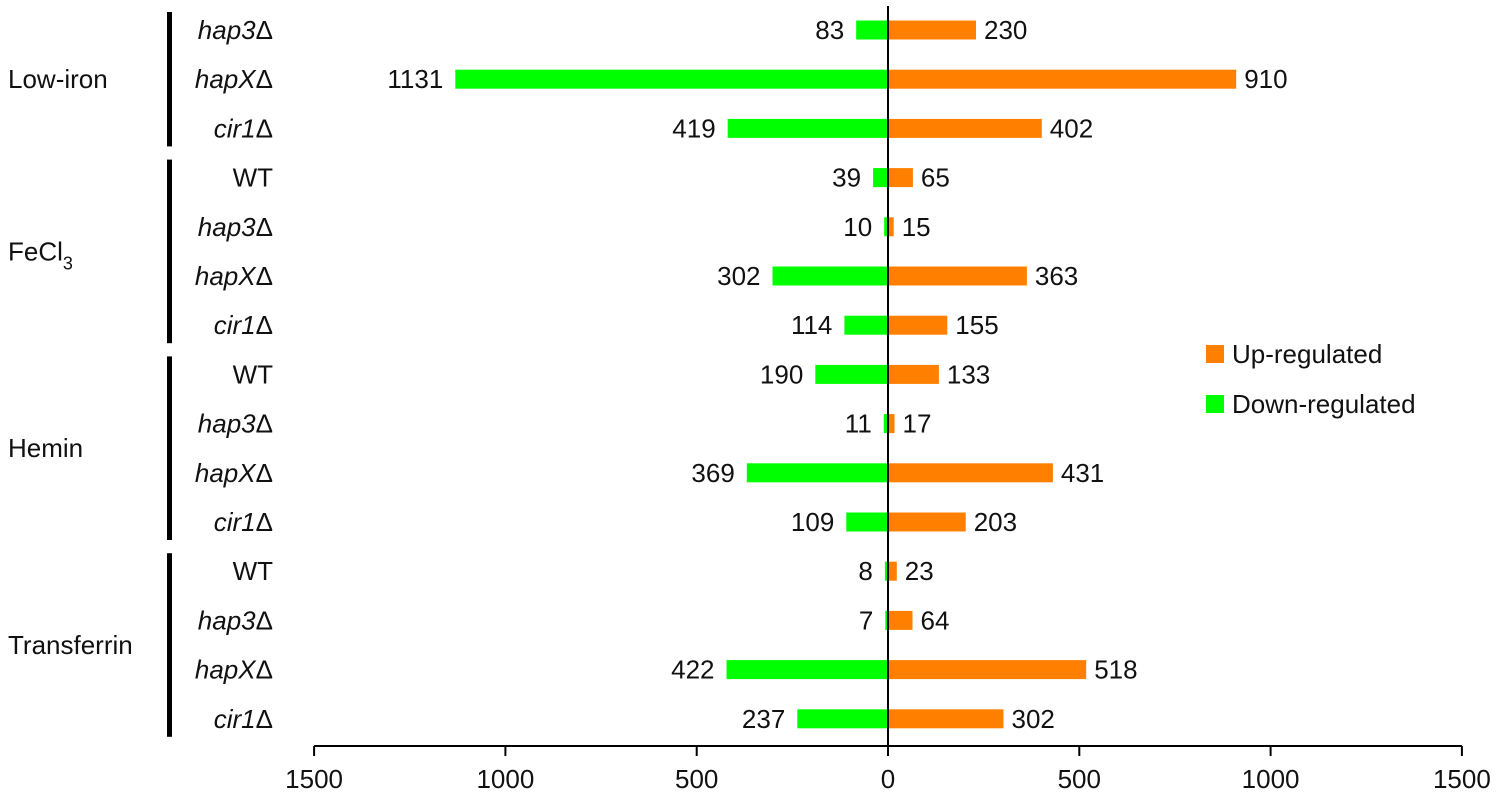 Image resolution: width=1502 pixels, height=800 pixels. I want to click on data-label-up: 133, so click(968, 374).